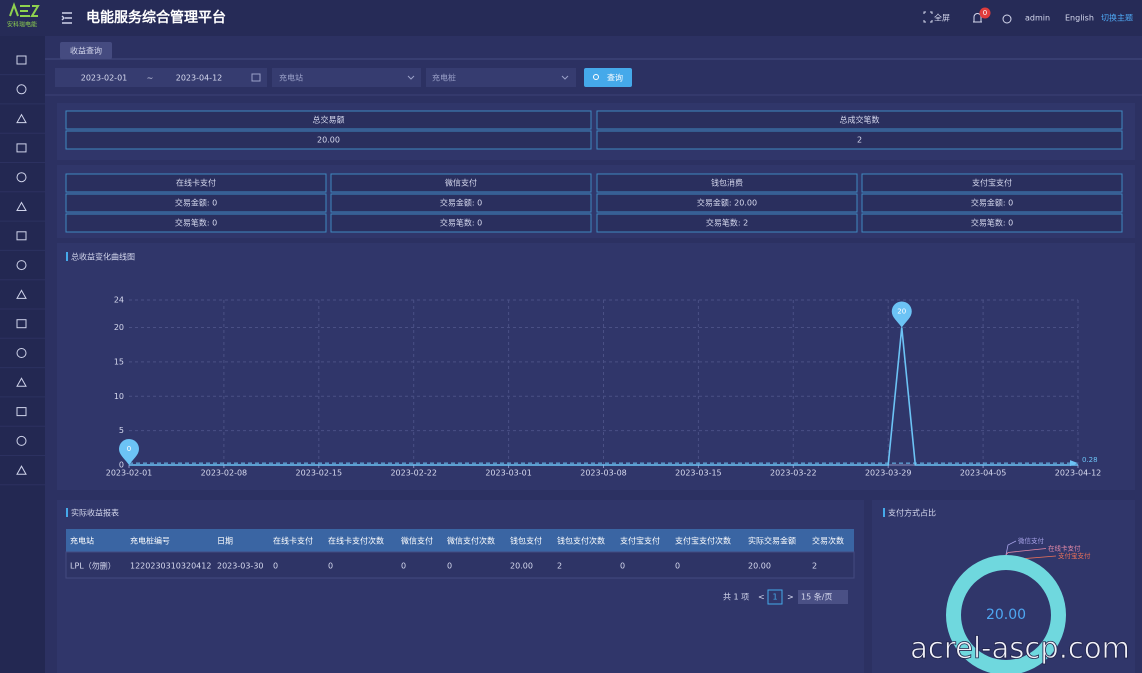 This screenshot has width=1142, height=673. Describe the element at coordinates (411, 77) in the screenshot. I see `select-arrow` at that location.